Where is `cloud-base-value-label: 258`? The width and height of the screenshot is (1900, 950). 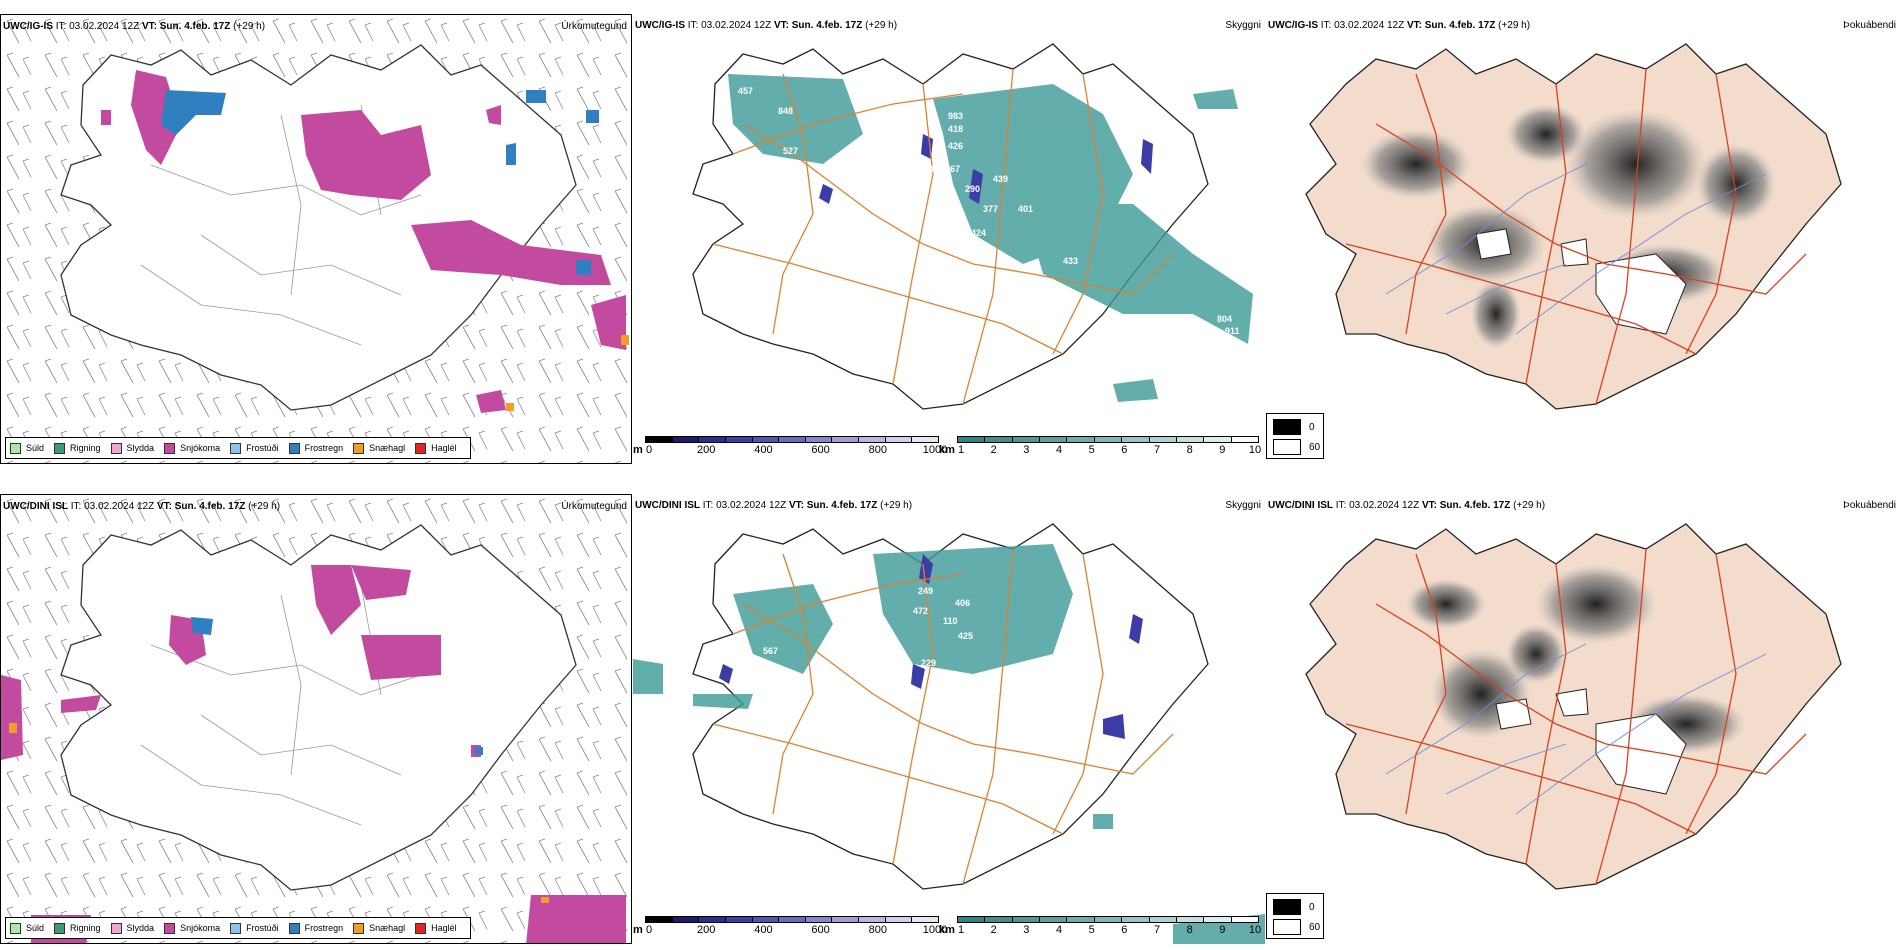
cloud-base-value-label: 258 is located at coordinates (890, 131).